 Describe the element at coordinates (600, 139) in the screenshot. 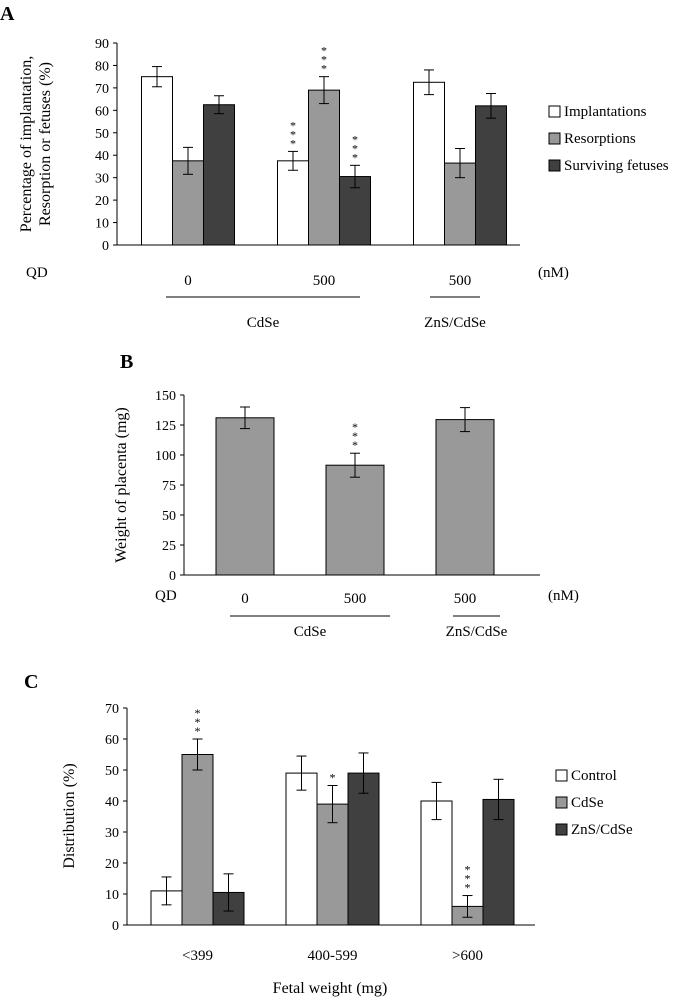

I see `legend-label: Resorptions` at that location.